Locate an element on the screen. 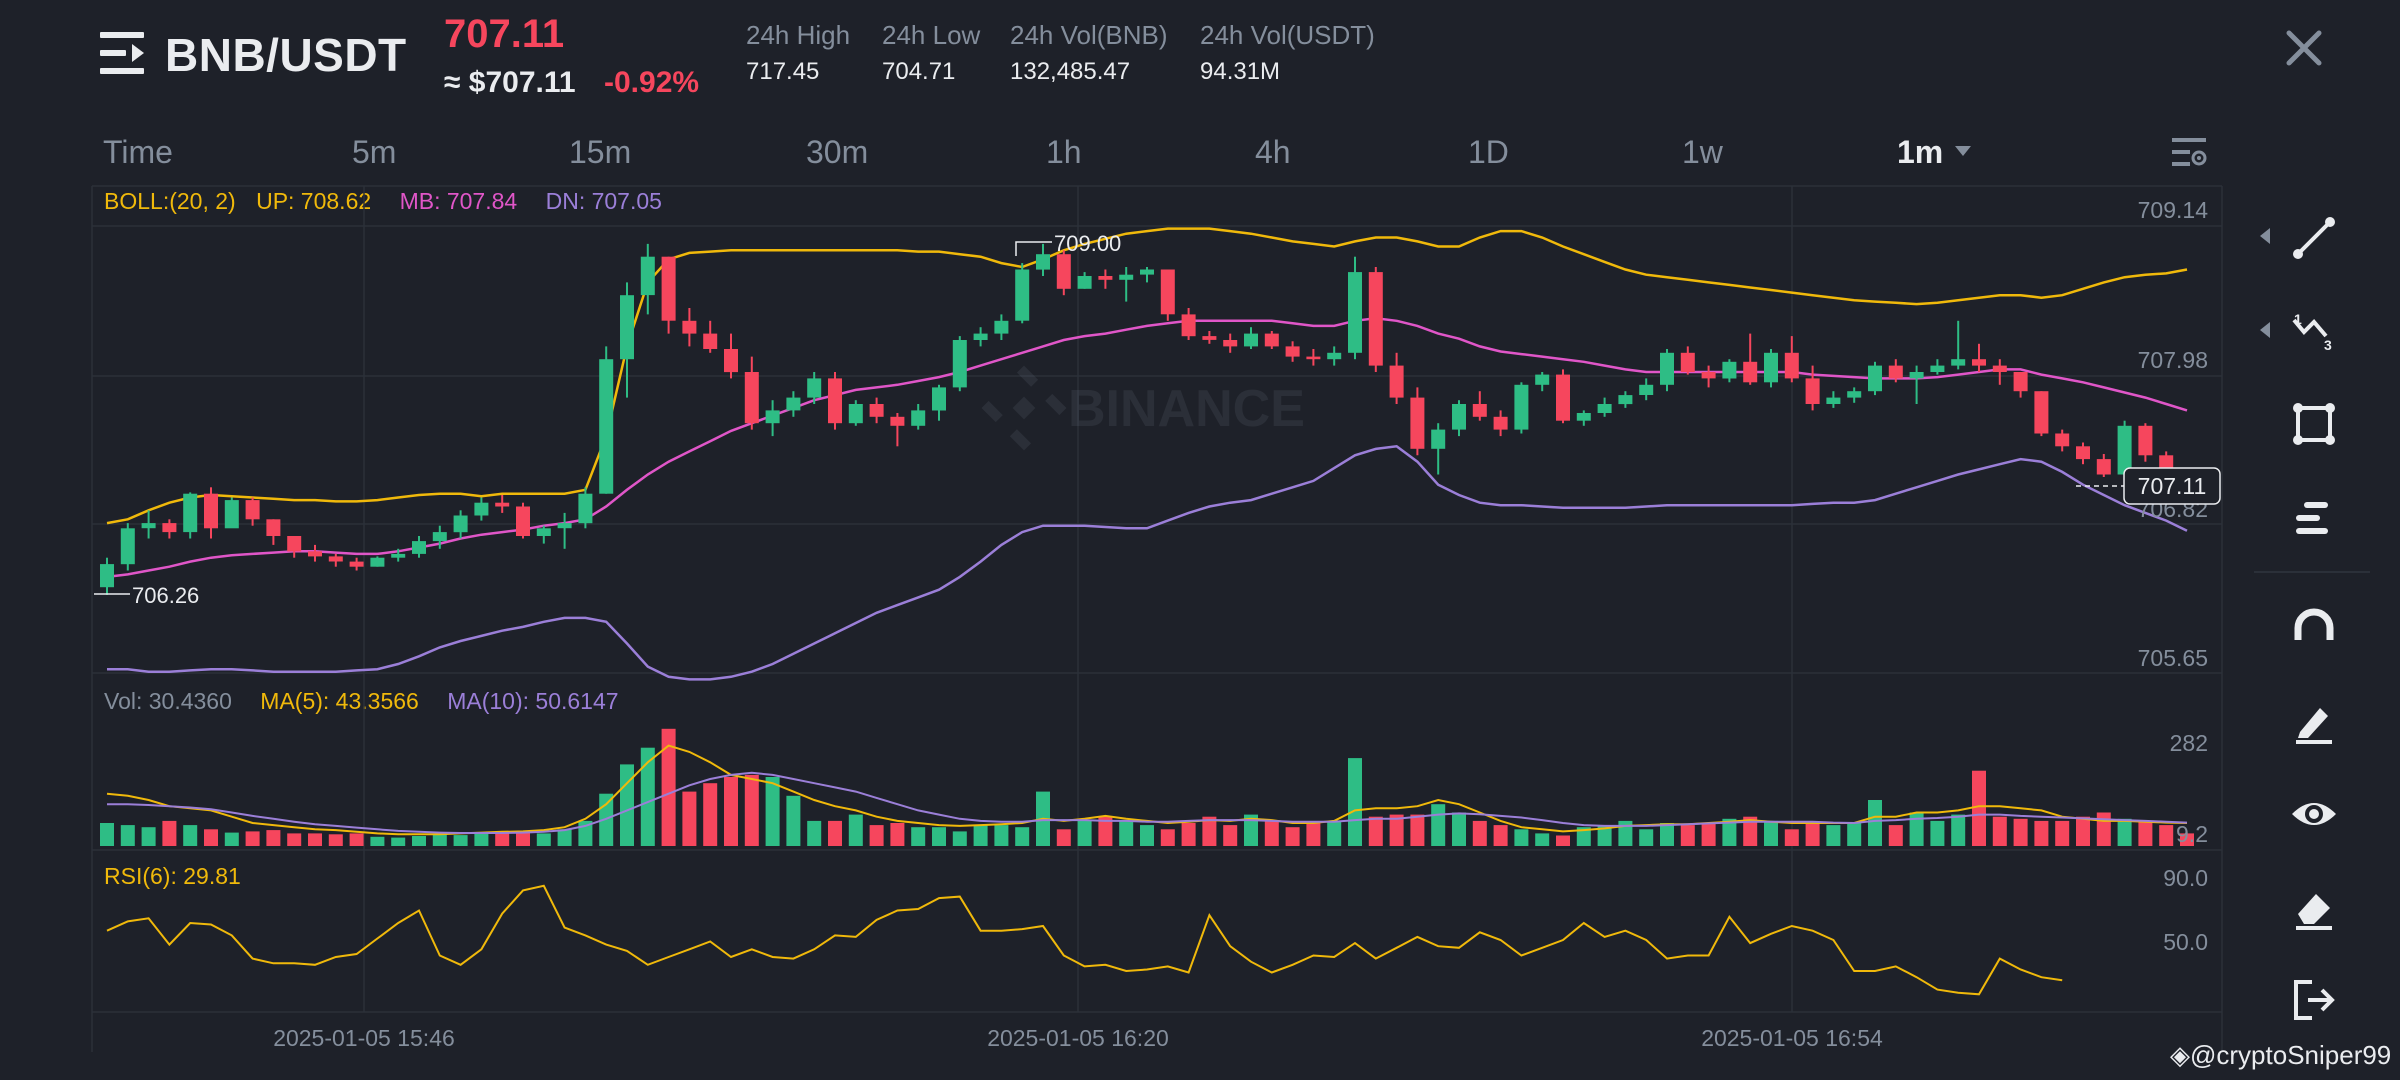 This screenshot has height=1080, width=2400. tab-30m: 30m is located at coordinates (837, 152).